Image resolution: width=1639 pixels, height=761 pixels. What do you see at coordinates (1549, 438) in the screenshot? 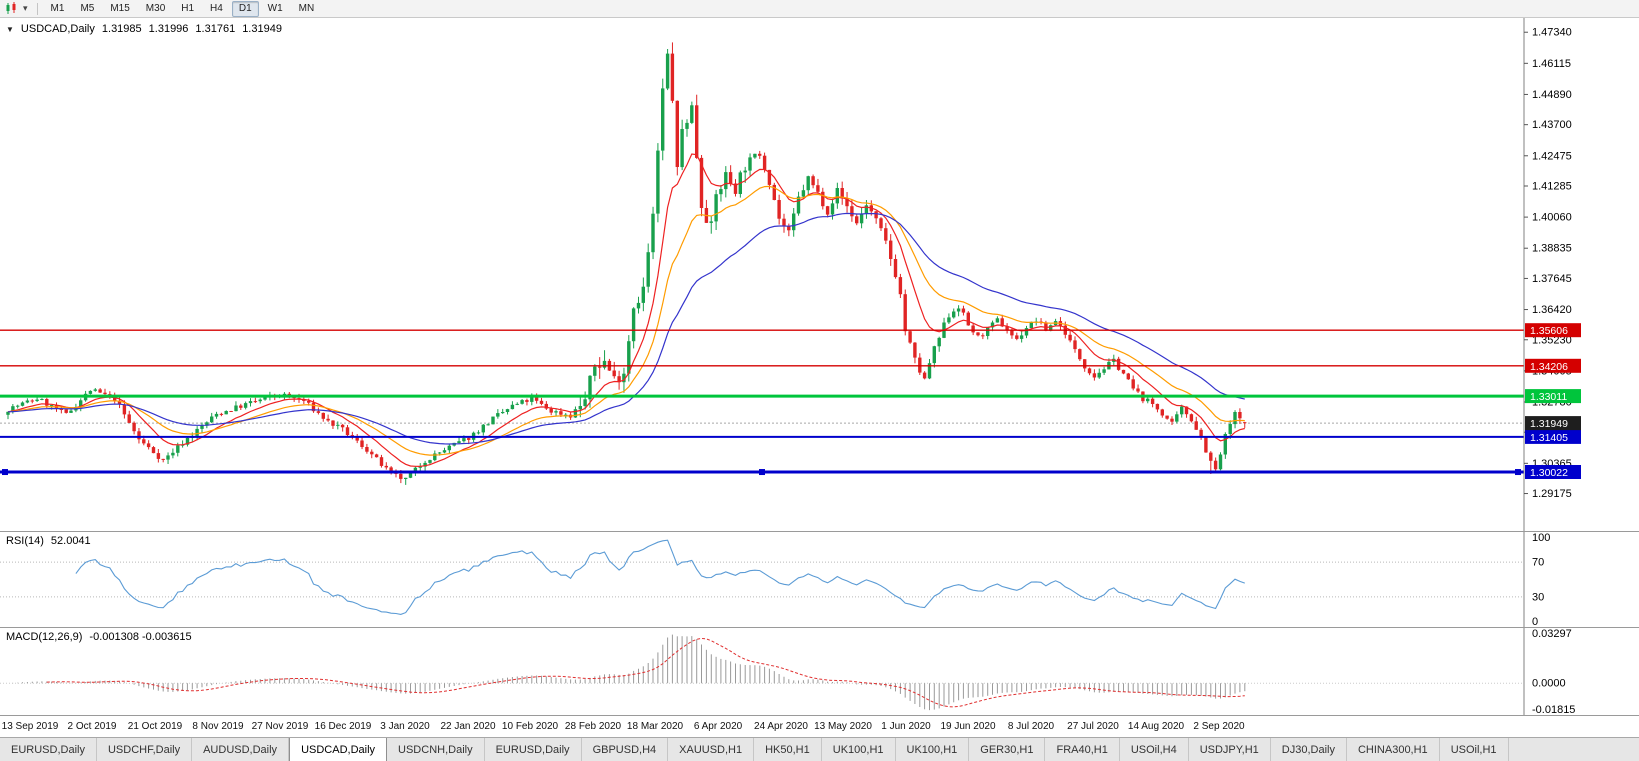
I see `price-badge-label: 1.31405` at bounding box center [1549, 438].